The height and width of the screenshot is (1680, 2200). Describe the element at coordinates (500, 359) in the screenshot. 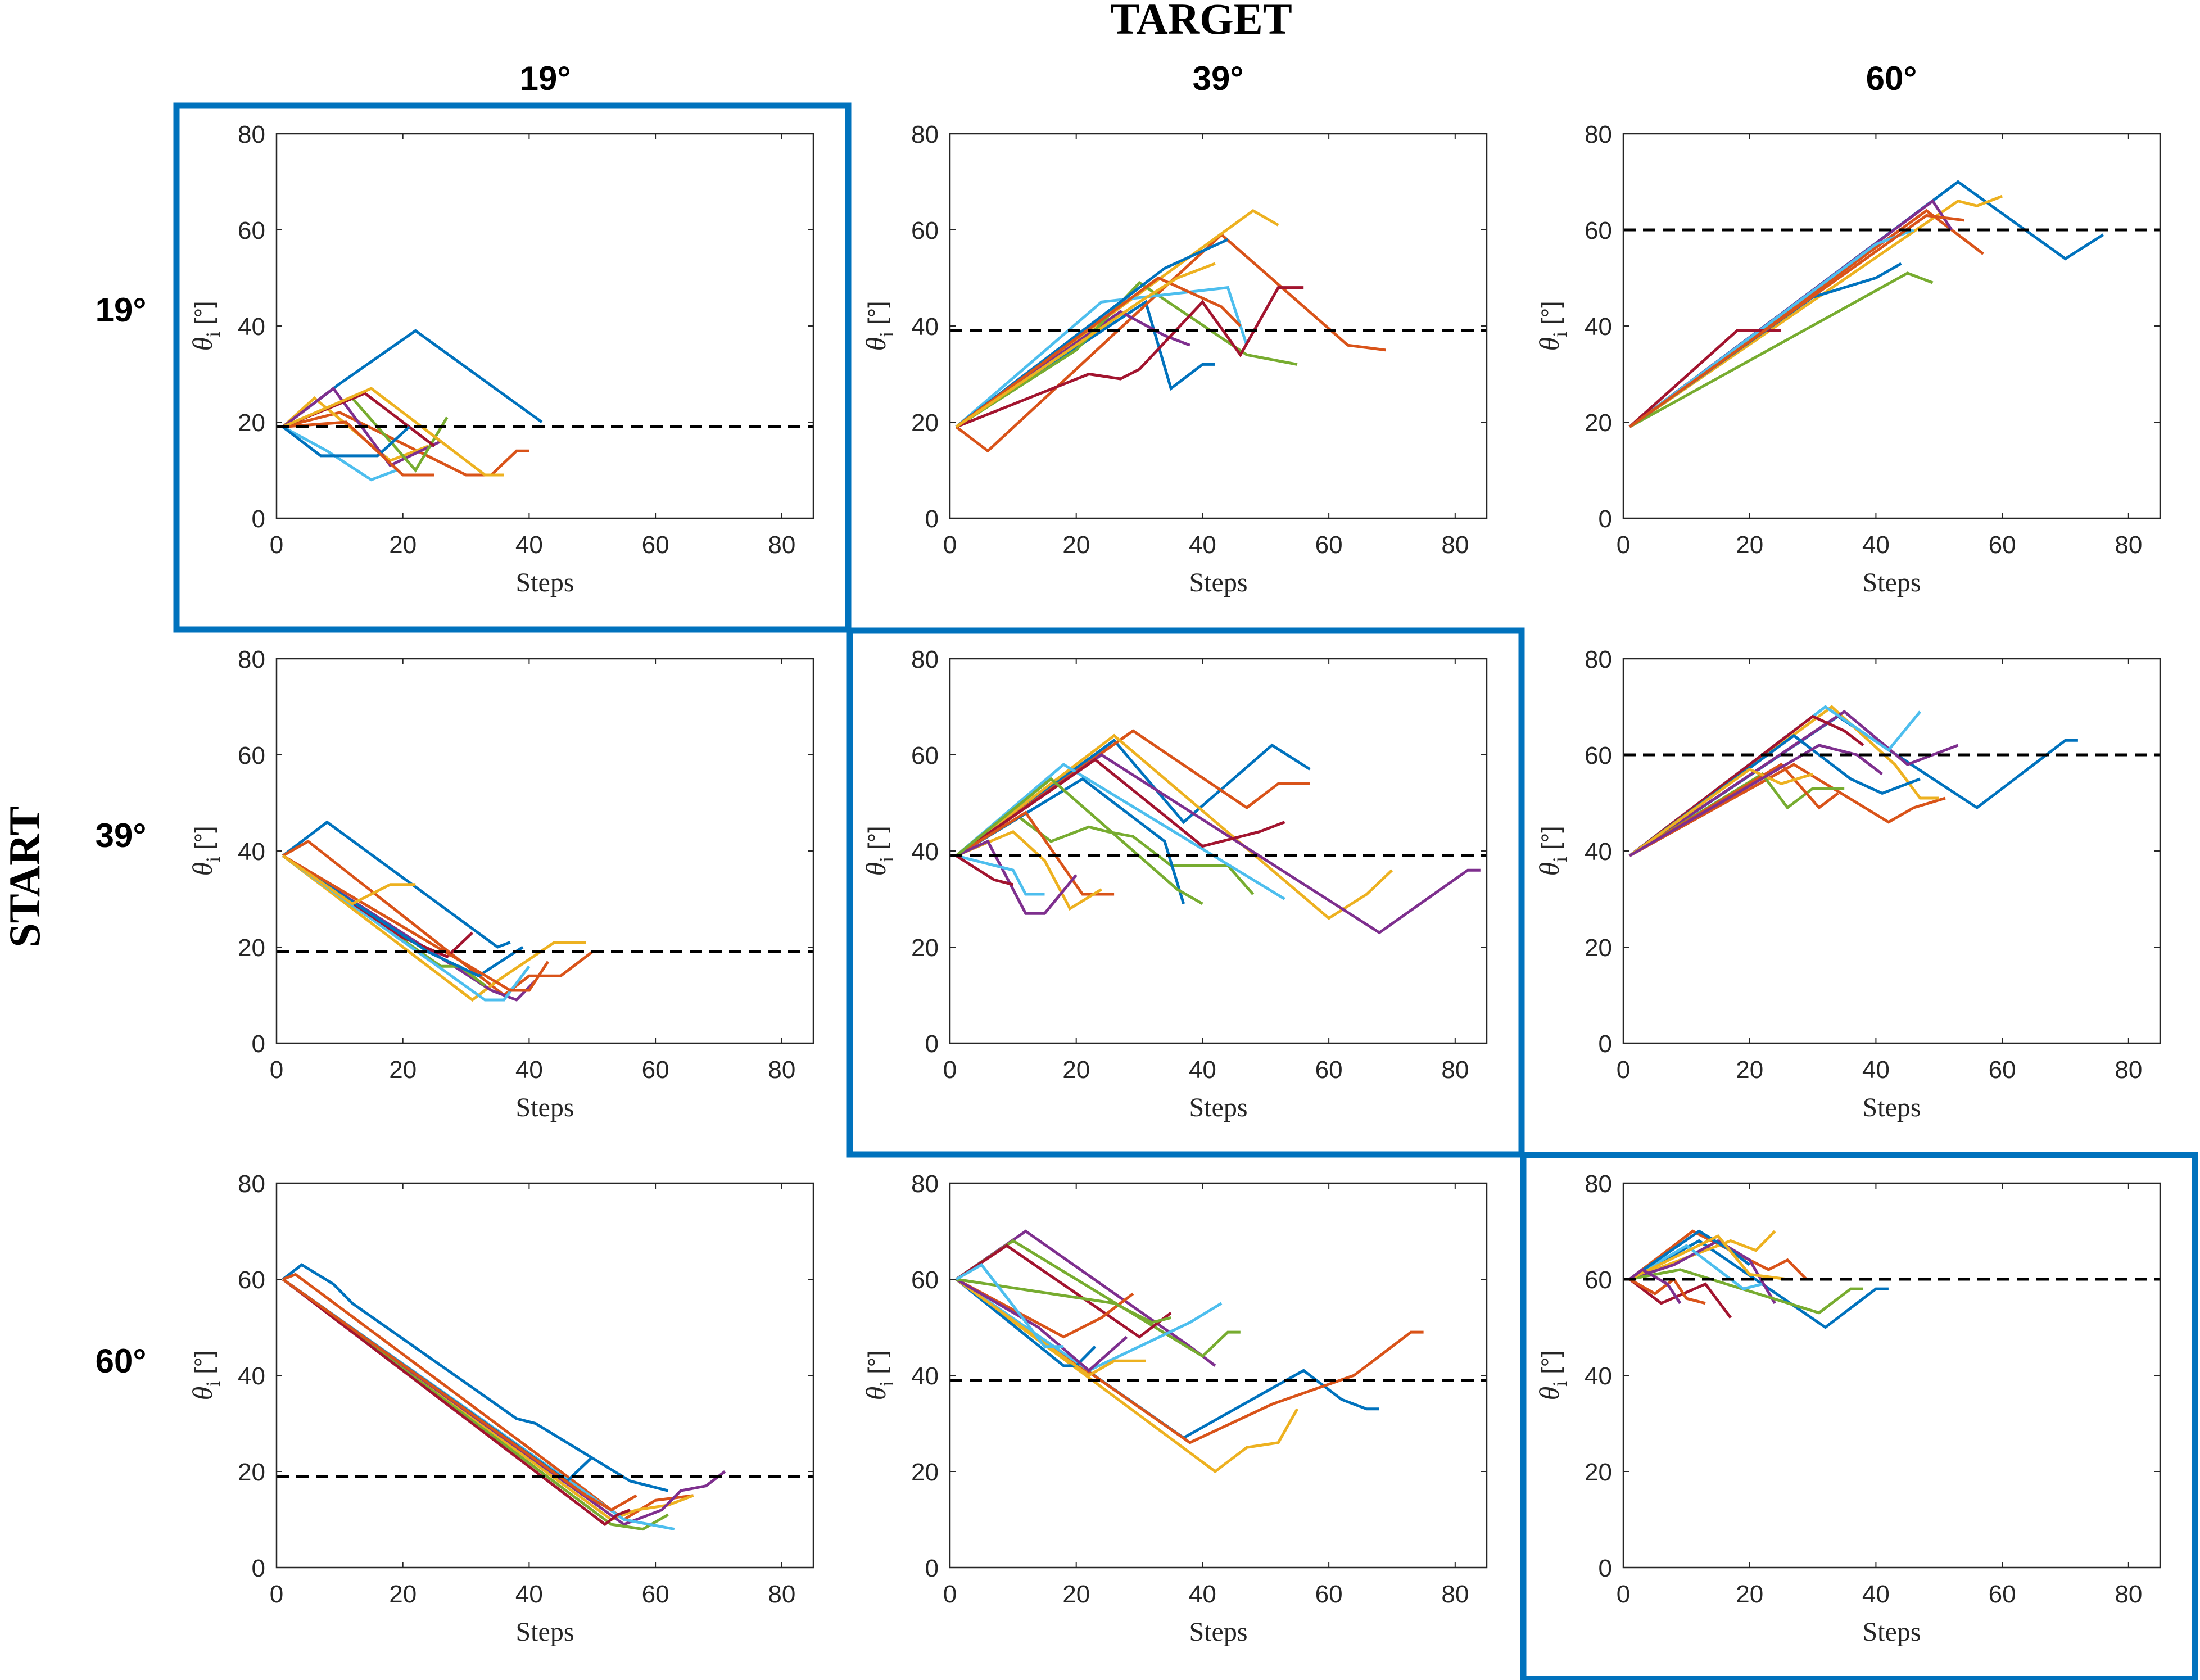

I see `panel-start-19-target-19: 0 20 40 60 80 0 20 40 60 80 Steps θi [°]` at that location.